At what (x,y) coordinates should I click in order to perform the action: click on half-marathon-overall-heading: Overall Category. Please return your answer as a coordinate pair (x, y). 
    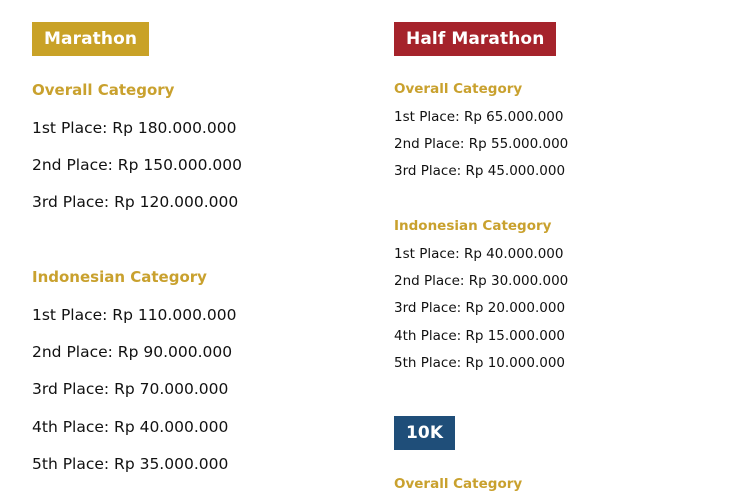
    Looking at the image, I should click on (458, 89).